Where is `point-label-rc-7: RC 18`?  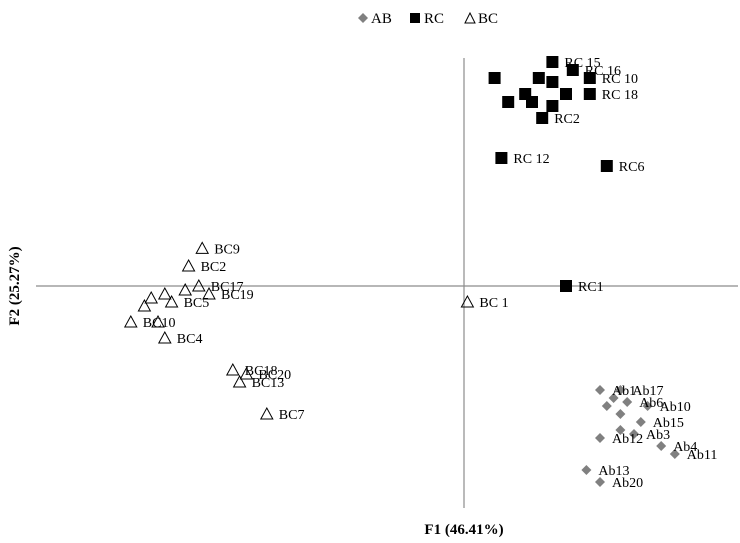 point-label-rc-7: RC 18 is located at coordinates (620, 95).